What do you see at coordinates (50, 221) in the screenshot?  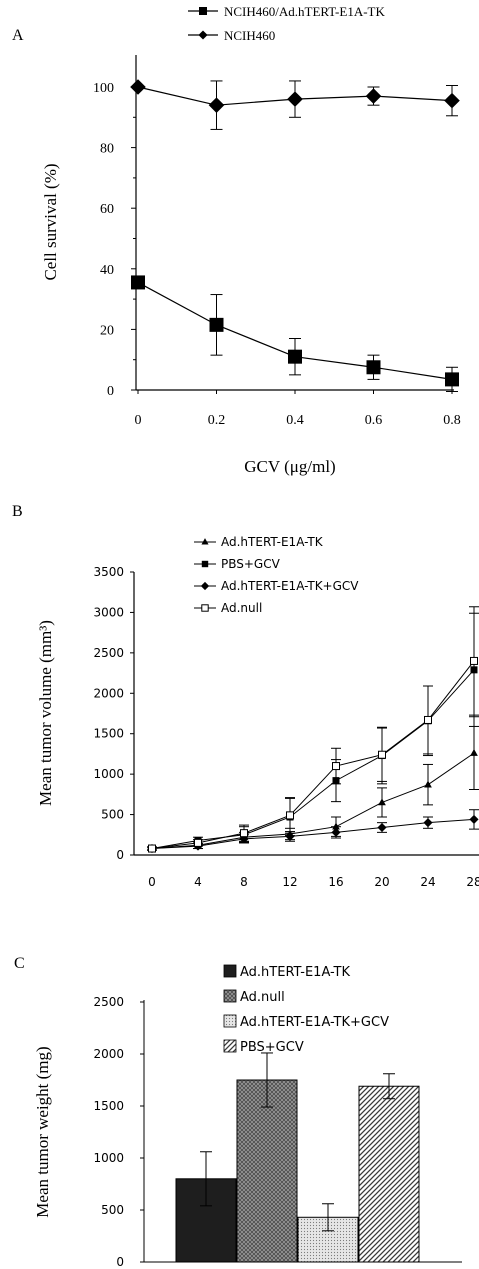 I see `y-axis-label-a: Cell survival (%)` at bounding box center [50, 221].